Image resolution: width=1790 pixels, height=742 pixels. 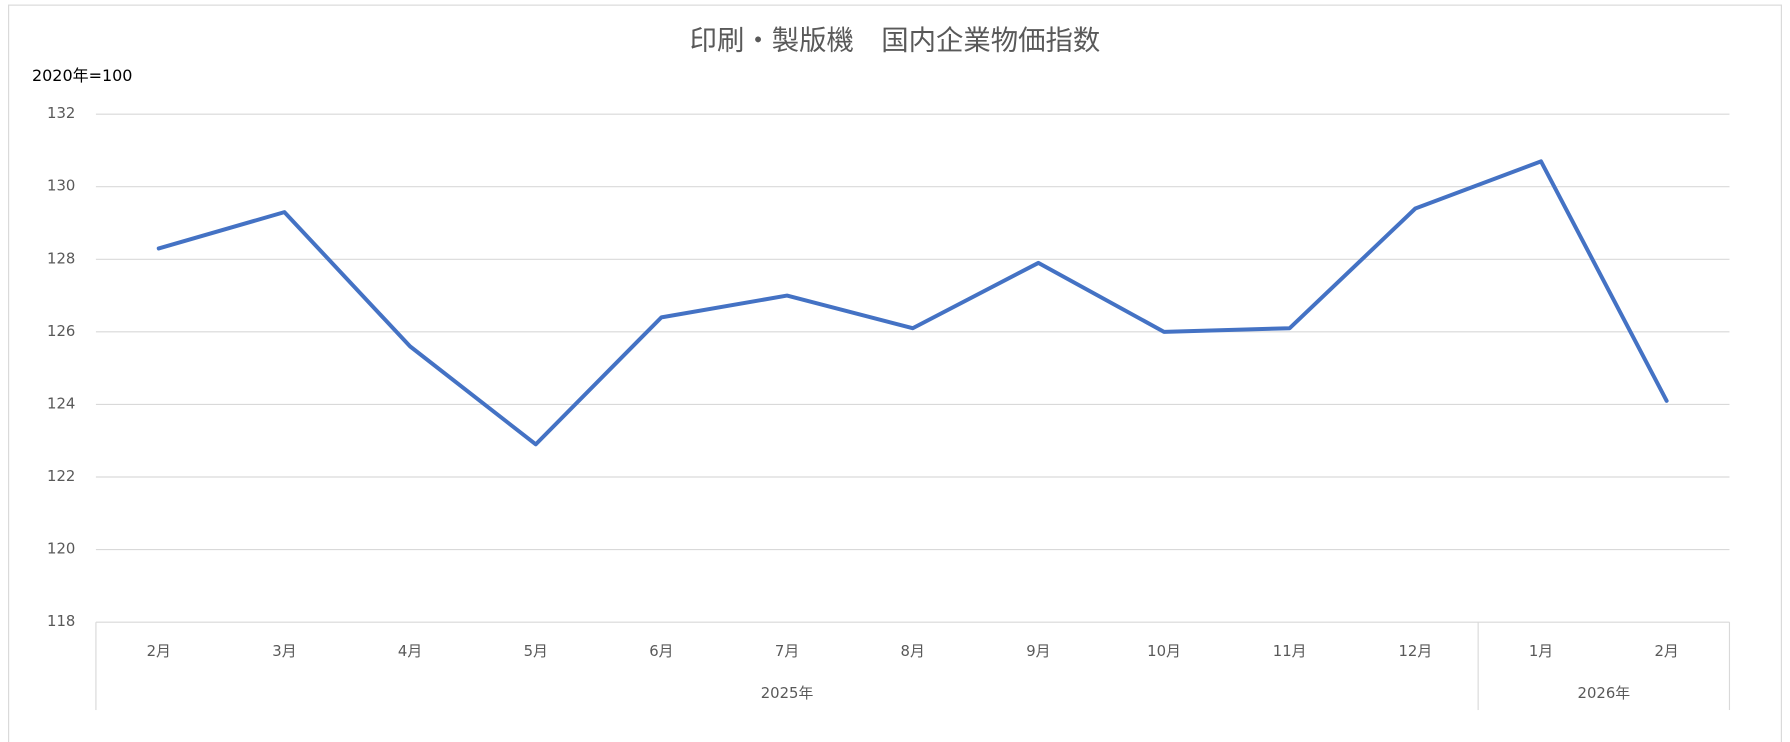 I want to click on x-tick-label: 6月, so click(x=661, y=651).